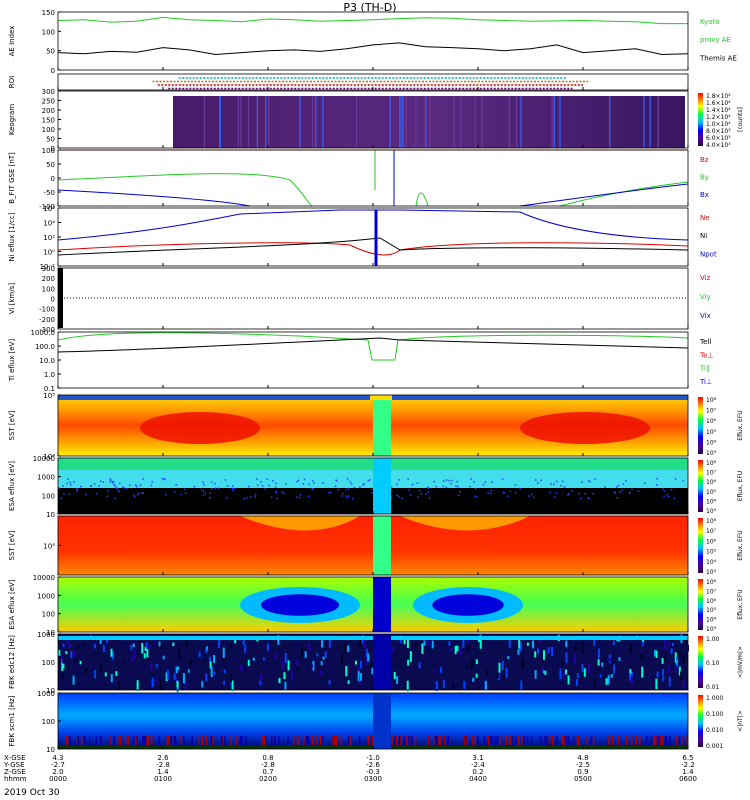  Describe the element at coordinates (47, 361) in the screenshot. I see `y-tick-label: 10.0` at that location.